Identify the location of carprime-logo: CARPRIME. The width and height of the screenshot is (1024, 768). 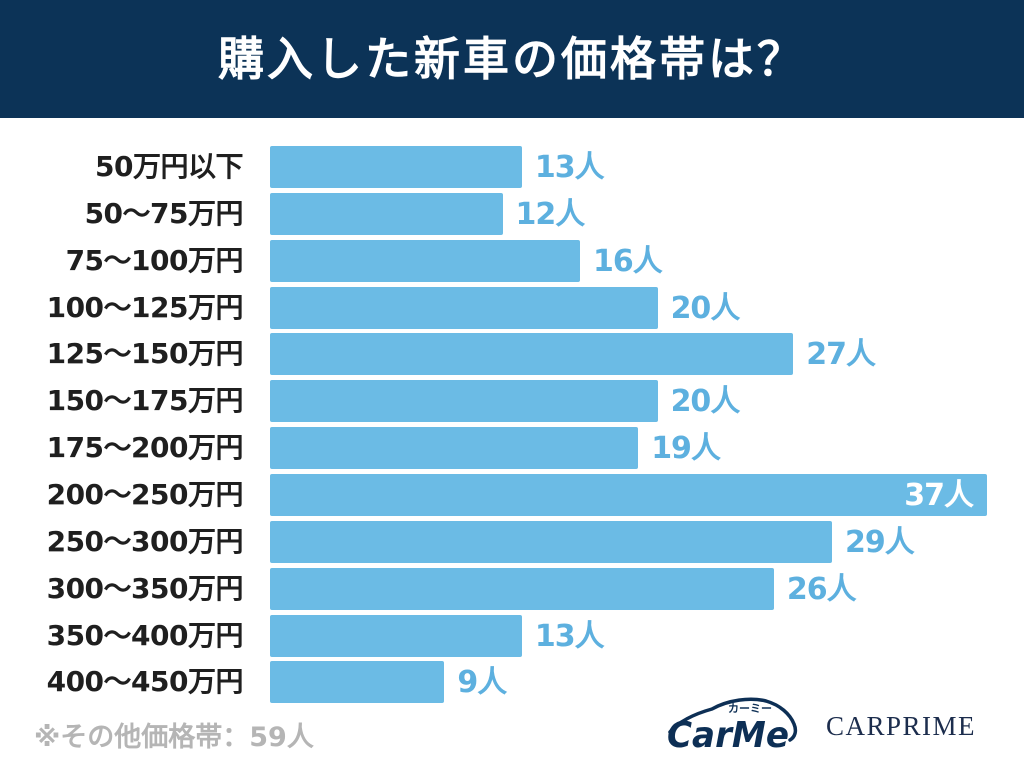
(901, 726).